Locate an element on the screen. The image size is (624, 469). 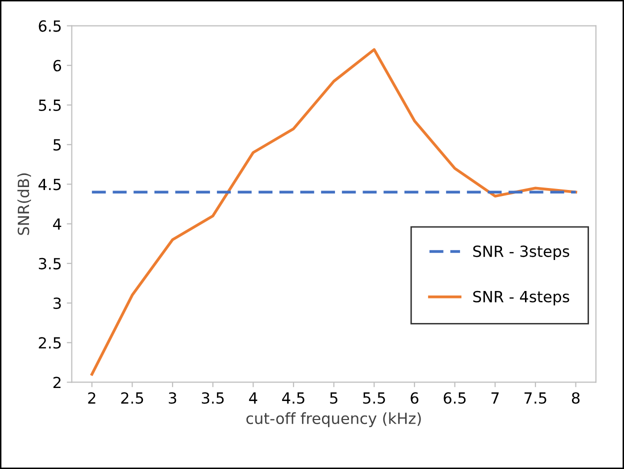
x-axis-title: cut-off frequency (kHz) is located at coordinates (333, 420).